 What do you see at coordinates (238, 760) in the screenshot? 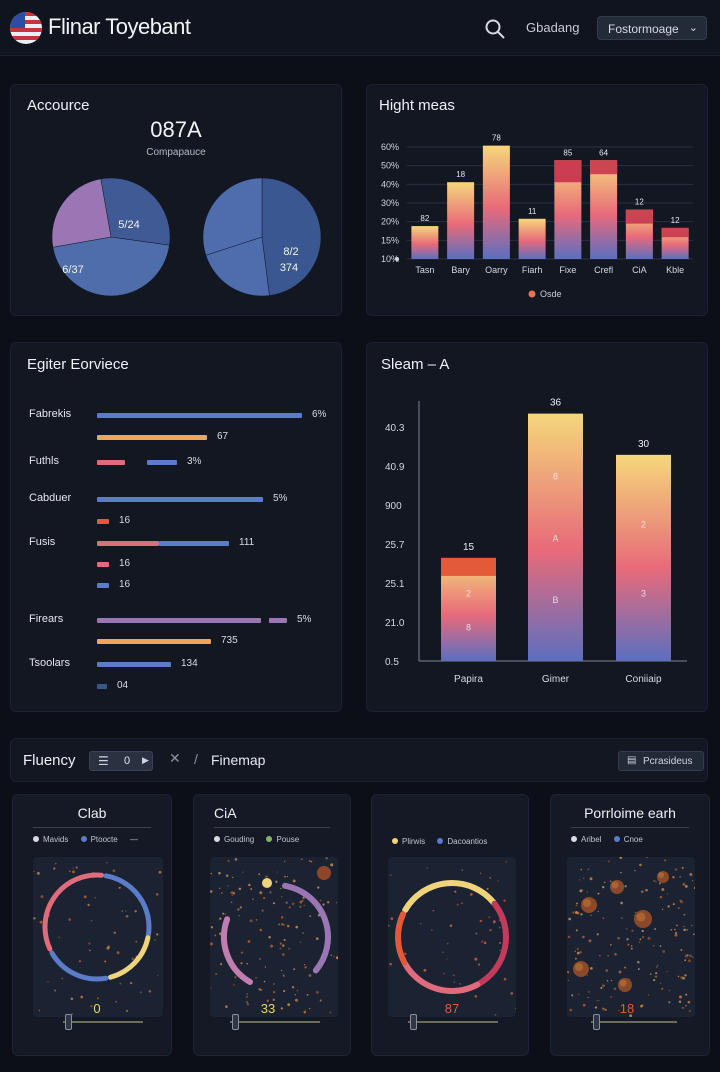
I see `breadcrumb-link: Finemap` at bounding box center [238, 760].